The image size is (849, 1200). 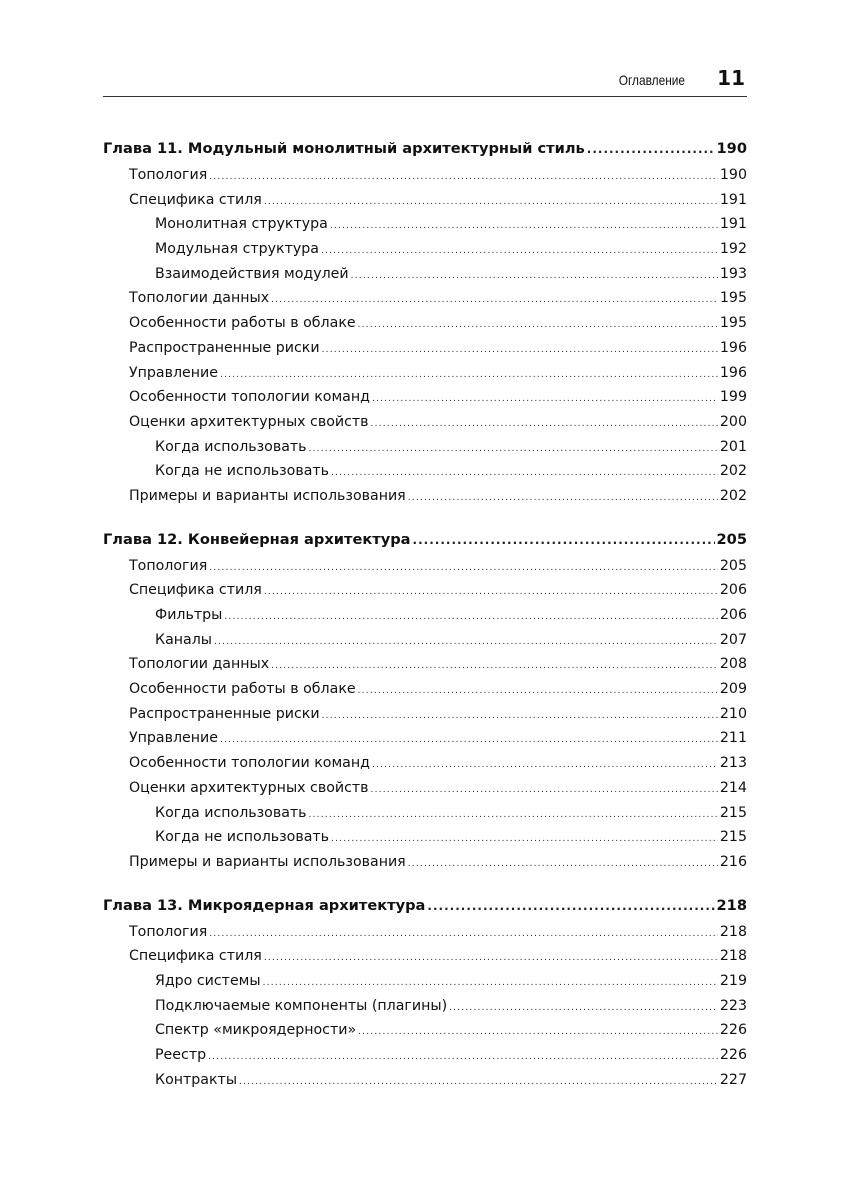 What do you see at coordinates (733, 1030) in the screenshot?
I see `toc-entry-page: 226` at bounding box center [733, 1030].